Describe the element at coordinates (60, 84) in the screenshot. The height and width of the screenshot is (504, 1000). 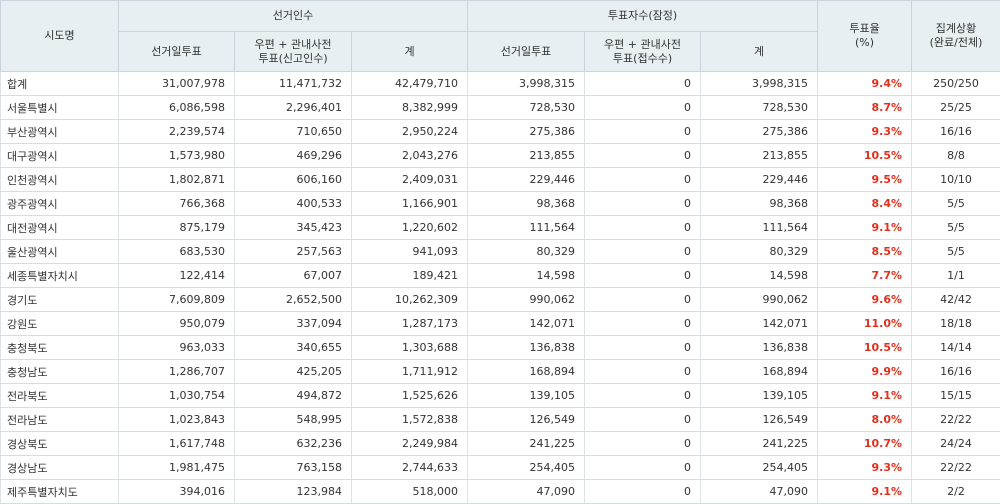
I see `region-cell: 합계` at that location.